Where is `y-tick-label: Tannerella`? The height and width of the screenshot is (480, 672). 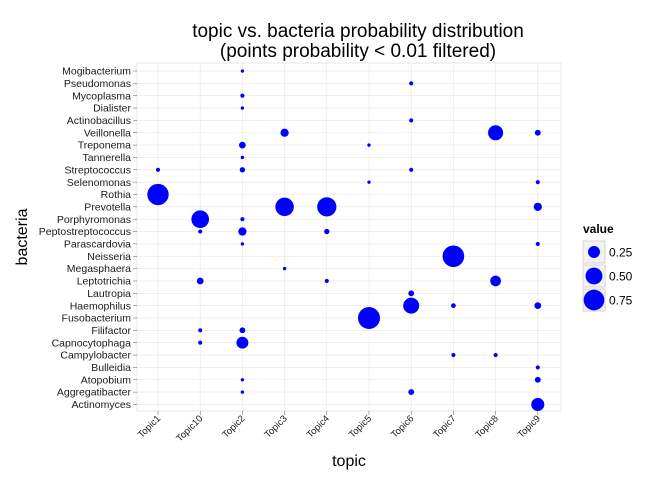 y-tick-label: Tannerella is located at coordinates (107, 158).